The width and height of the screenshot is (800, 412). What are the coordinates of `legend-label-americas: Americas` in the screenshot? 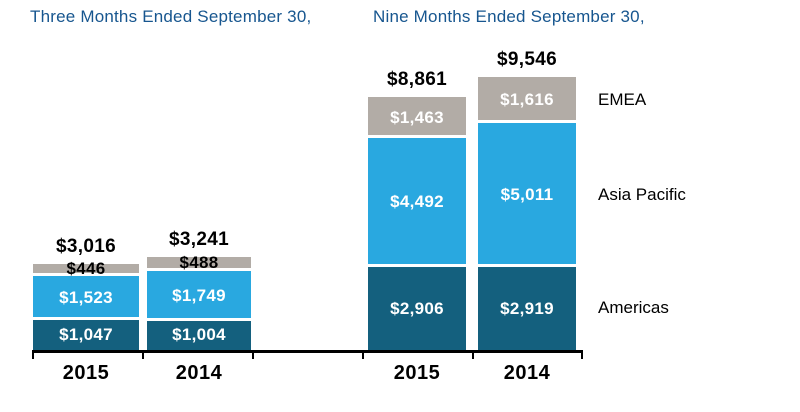 It's located at (633, 308).